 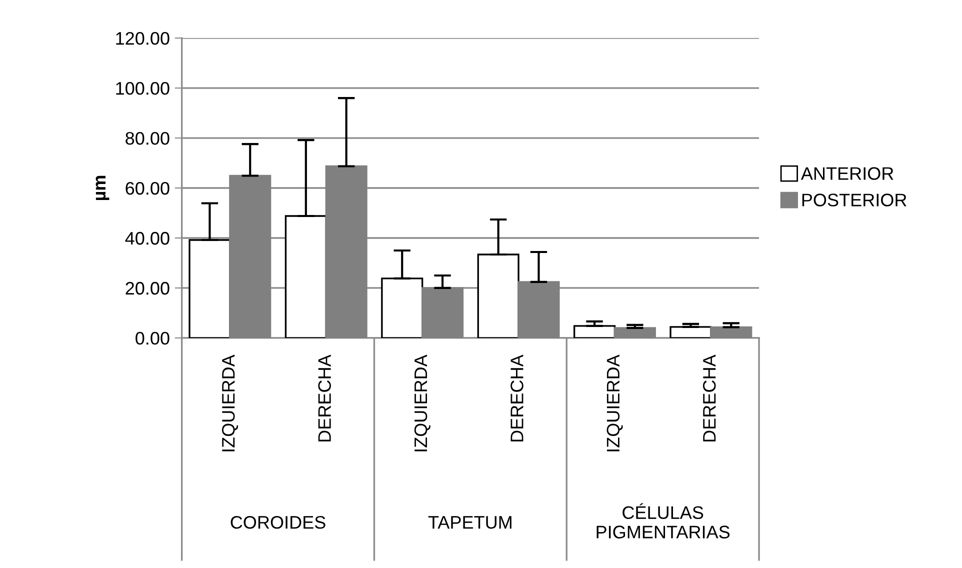 What do you see at coordinates (143, 88) in the screenshot?
I see `y-tick-label: 100.00` at bounding box center [143, 88].